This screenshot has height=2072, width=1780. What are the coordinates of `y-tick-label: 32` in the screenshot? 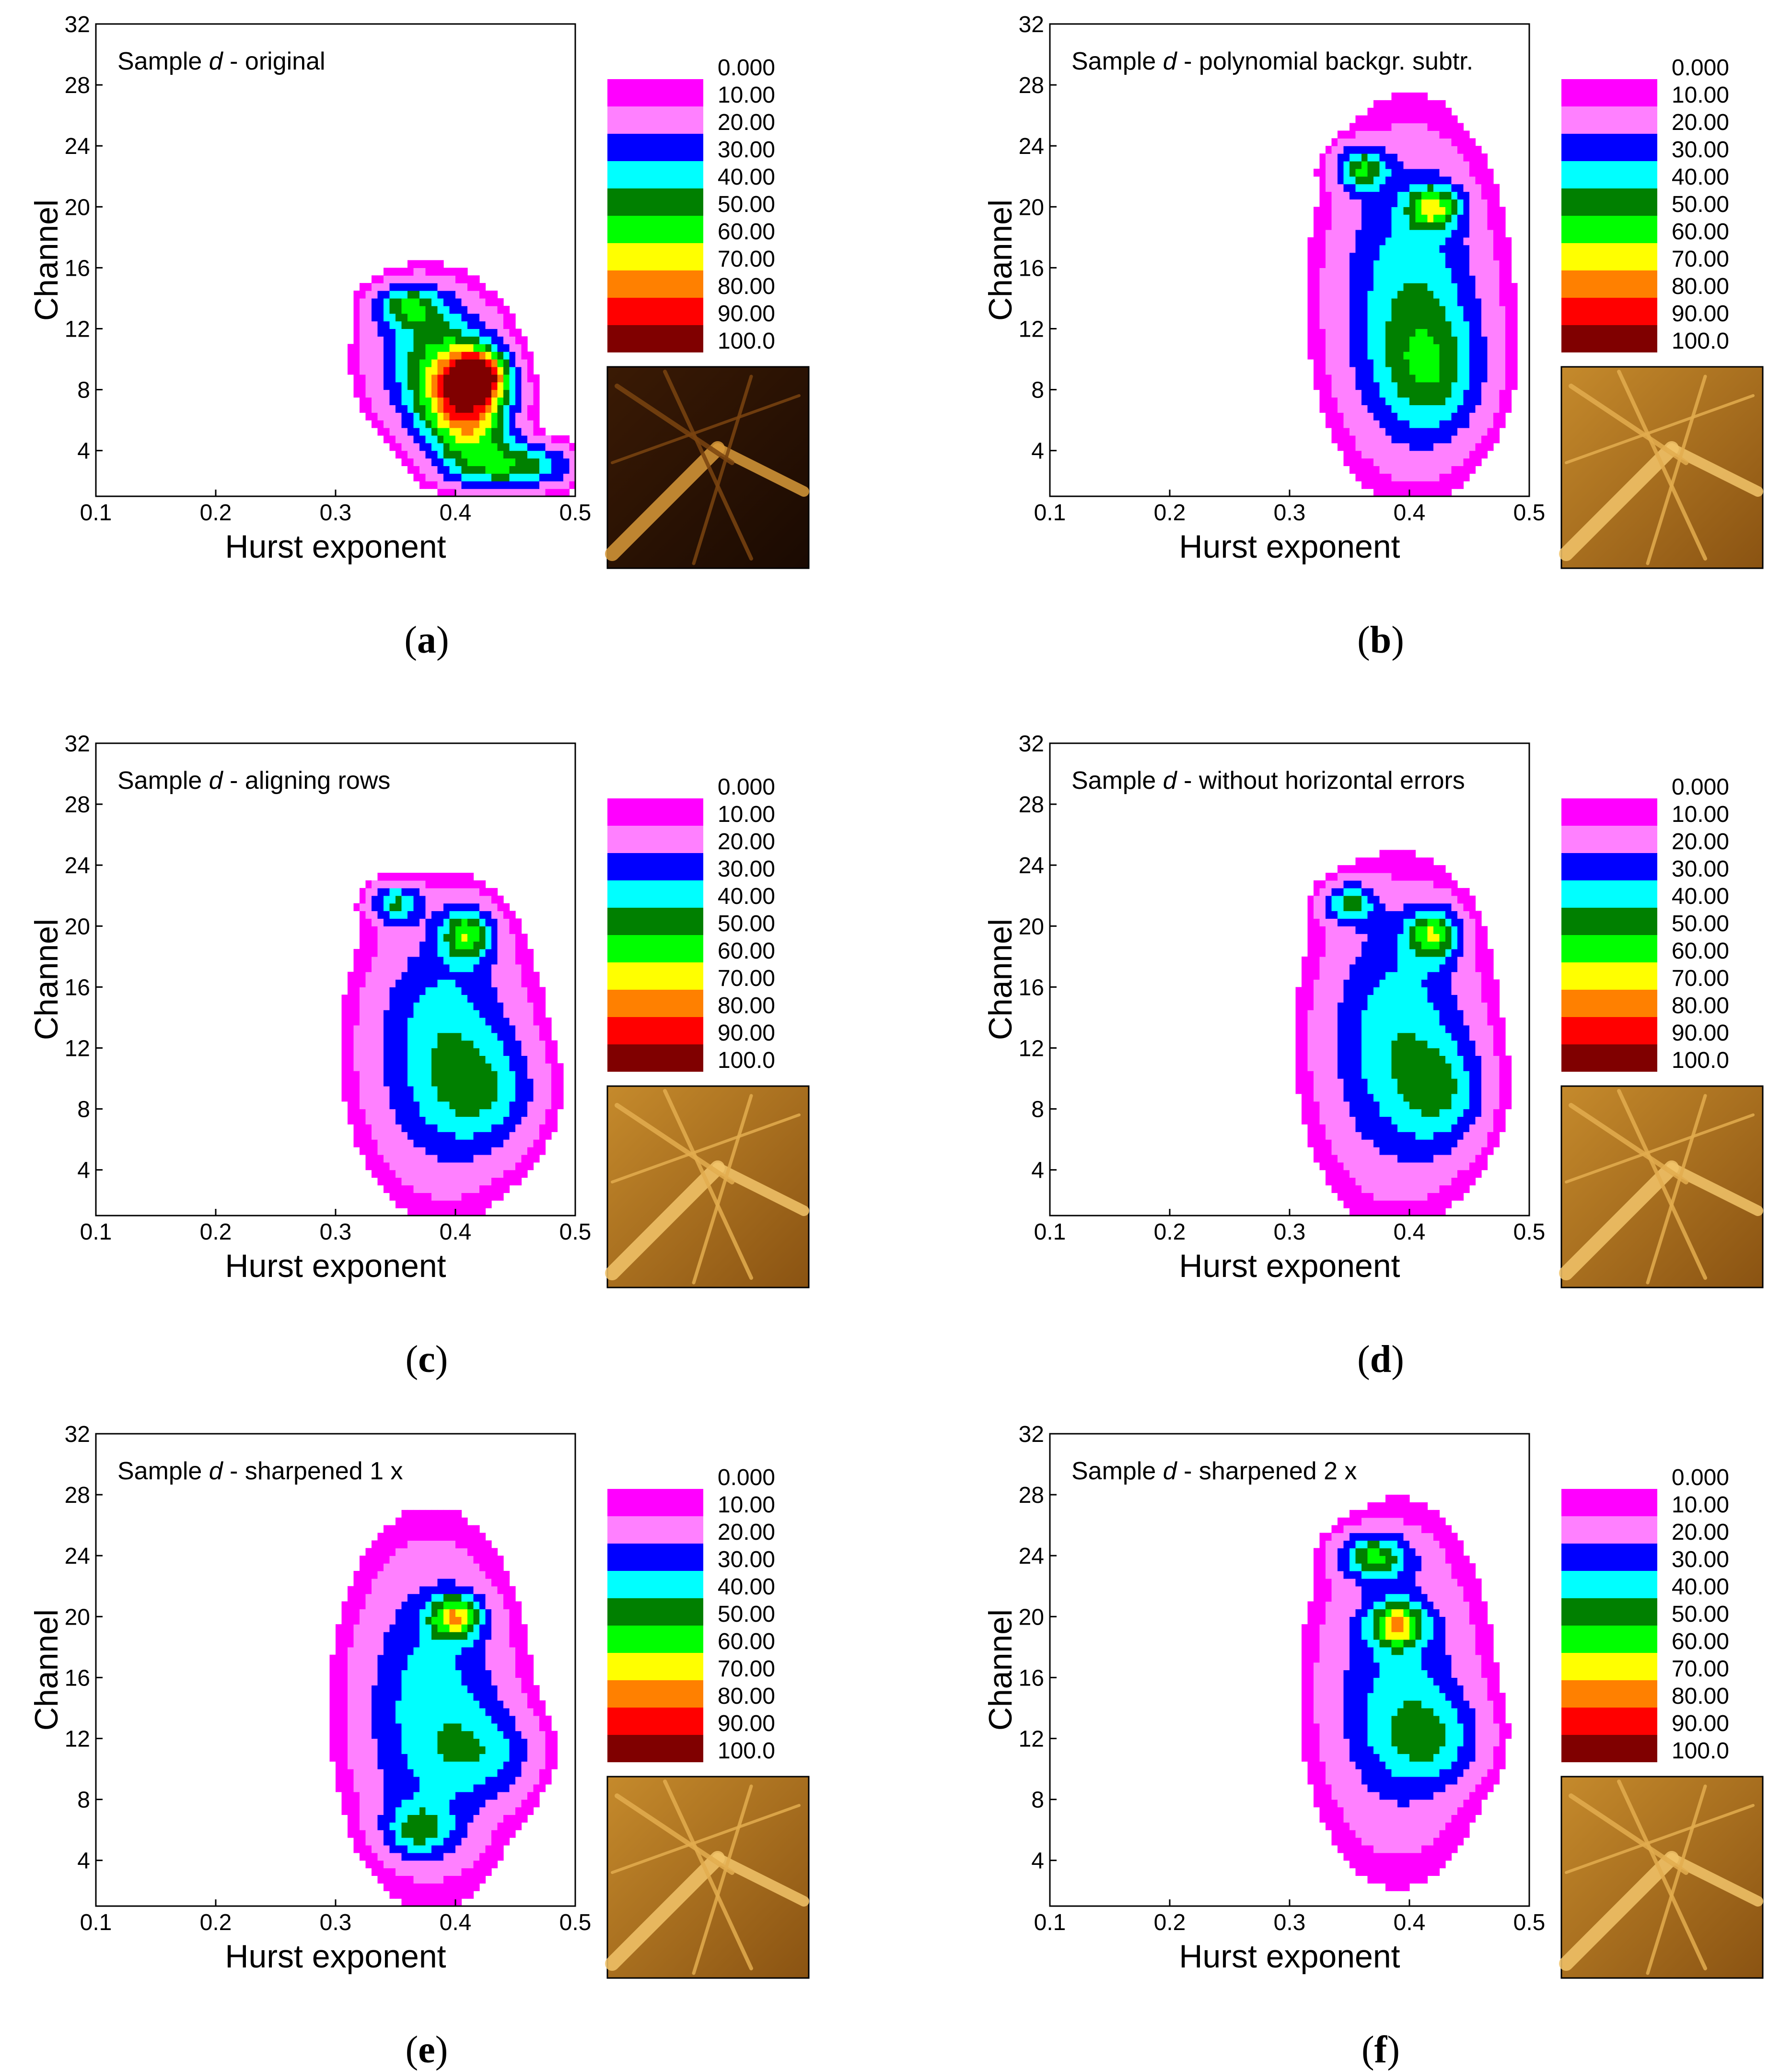 It's located at (78, 24).